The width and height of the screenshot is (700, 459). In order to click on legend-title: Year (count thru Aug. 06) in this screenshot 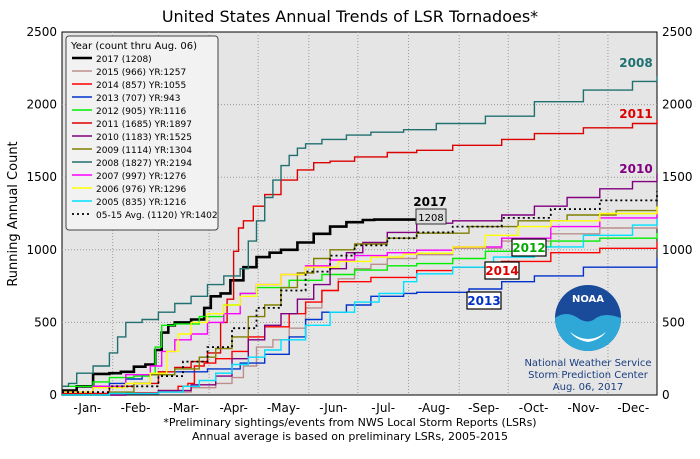, I will do `click(133, 46)`.